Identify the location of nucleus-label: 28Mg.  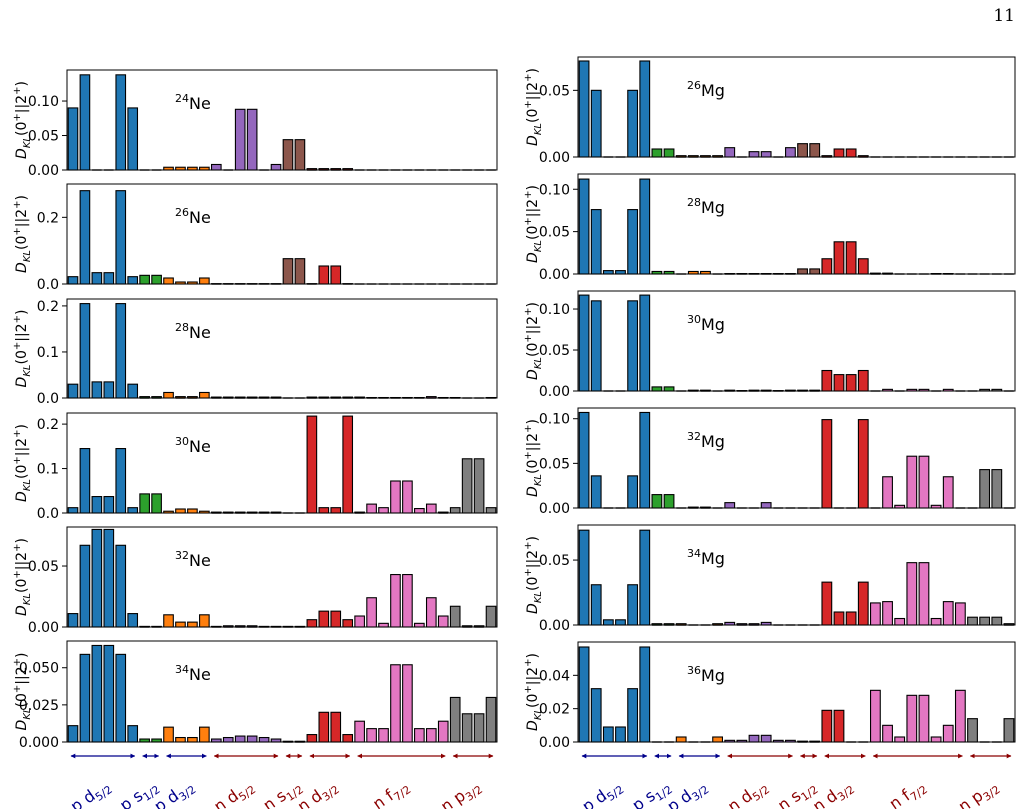
(706, 206).